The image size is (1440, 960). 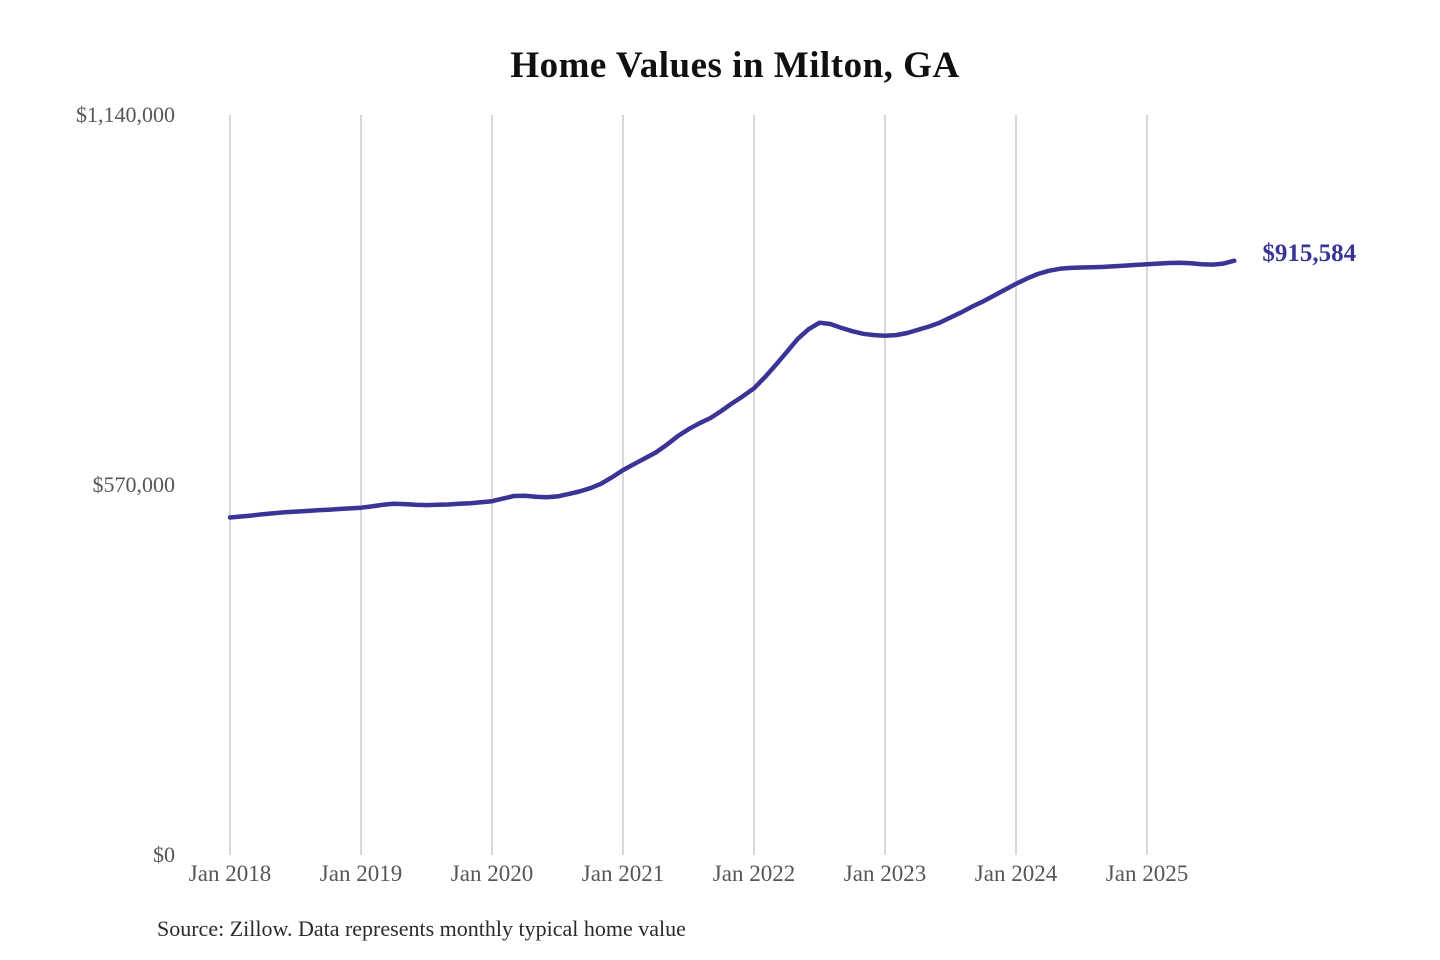 What do you see at coordinates (623, 873) in the screenshot?
I see `x-axis-label: Jan 2021` at bounding box center [623, 873].